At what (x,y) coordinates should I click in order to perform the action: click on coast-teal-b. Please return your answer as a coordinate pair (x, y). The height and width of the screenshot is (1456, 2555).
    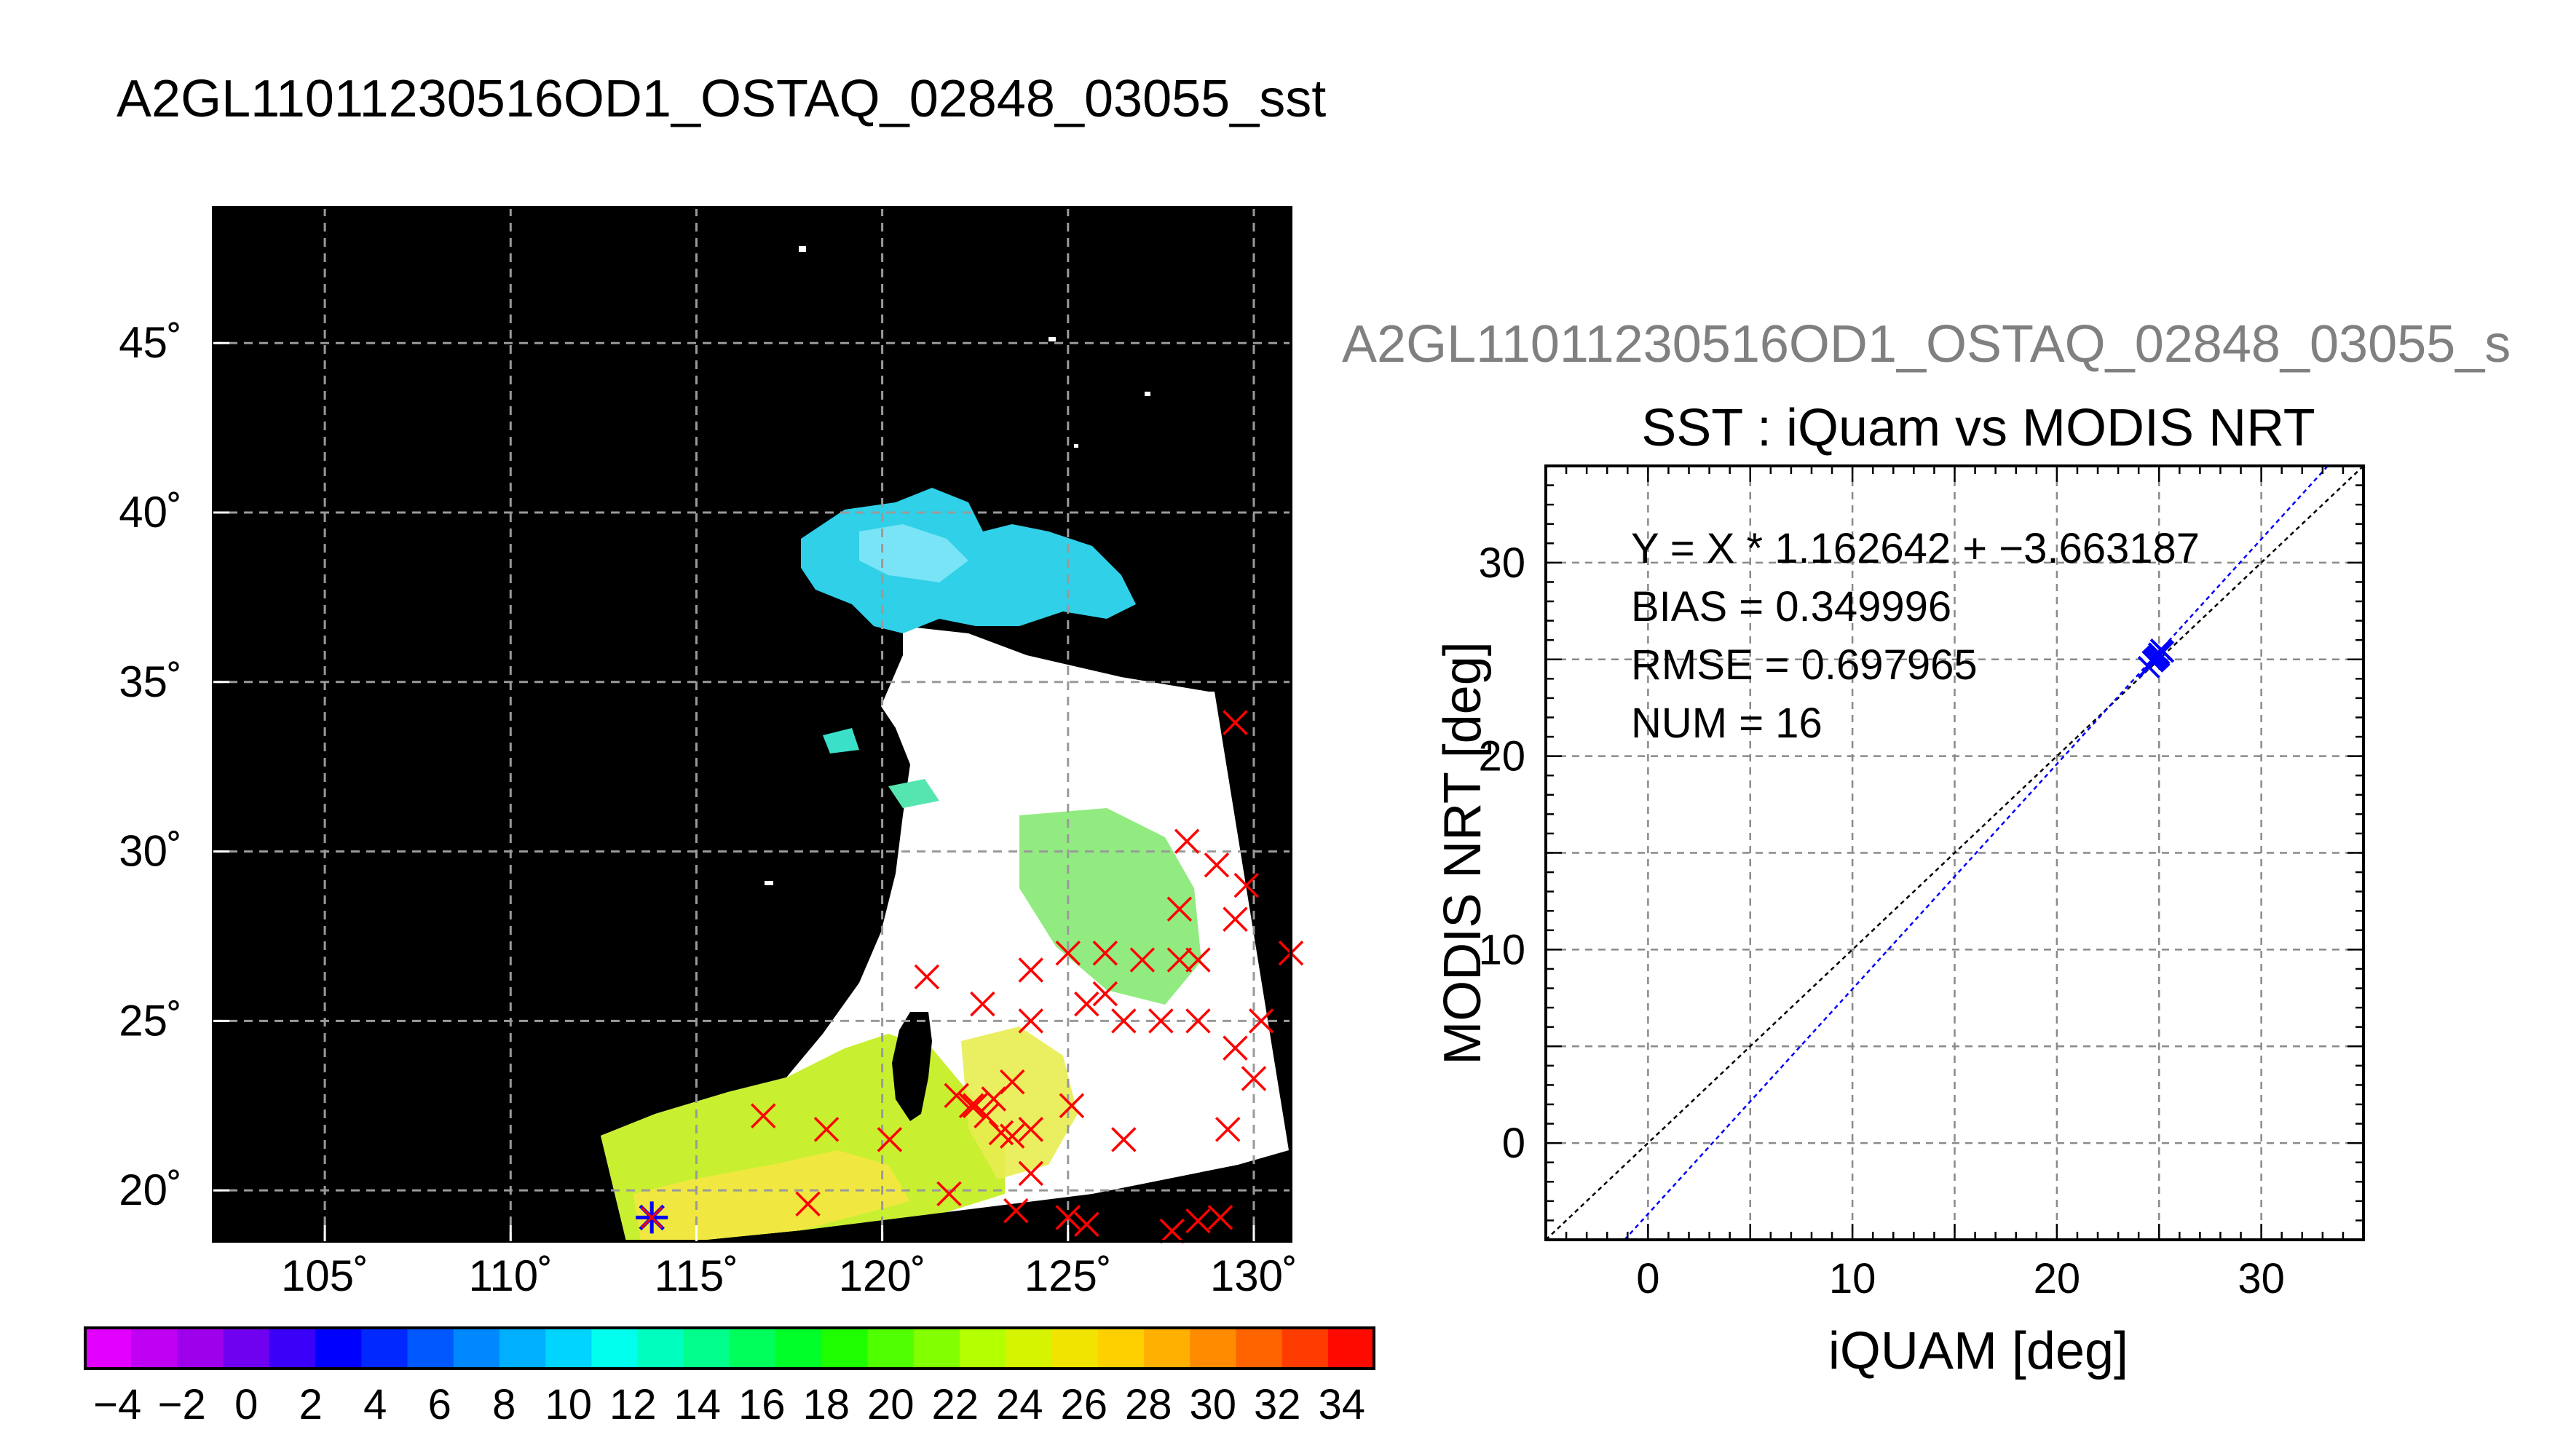
    Looking at the image, I should click on (913, 793).